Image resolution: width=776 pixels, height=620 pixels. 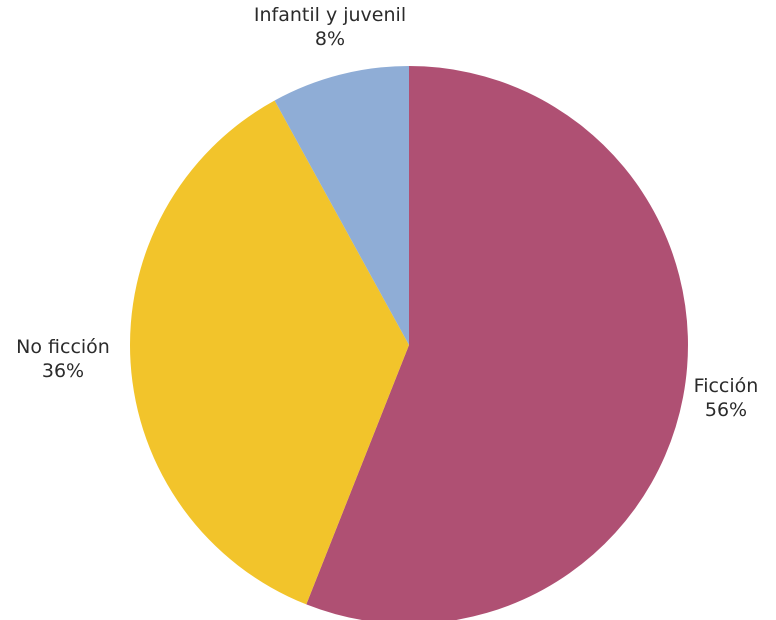 What do you see at coordinates (63, 347) in the screenshot?
I see `slice-category-label: No ficción` at bounding box center [63, 347].